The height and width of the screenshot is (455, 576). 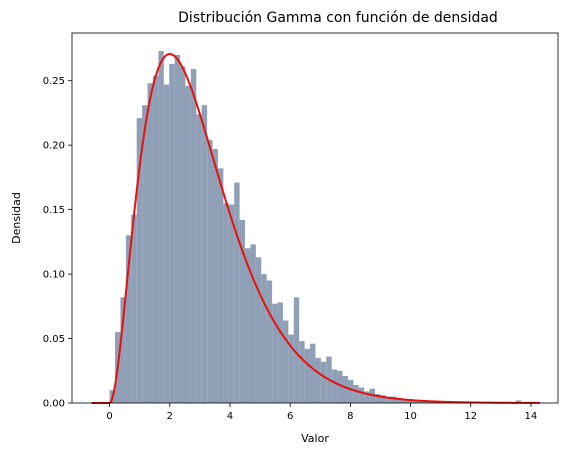 What do you see at coordinates (109, 416) in the screenshot?
I see `x-tick-label: 0` at bounding box center [109, 416].